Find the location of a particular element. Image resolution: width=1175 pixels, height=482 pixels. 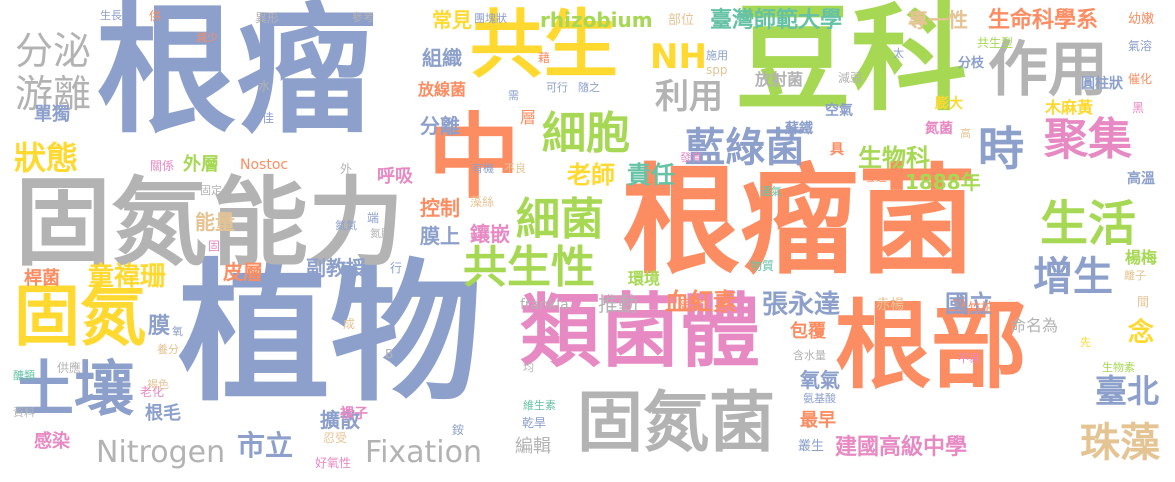

word: 通氣 is located at coordinates (771, 191).